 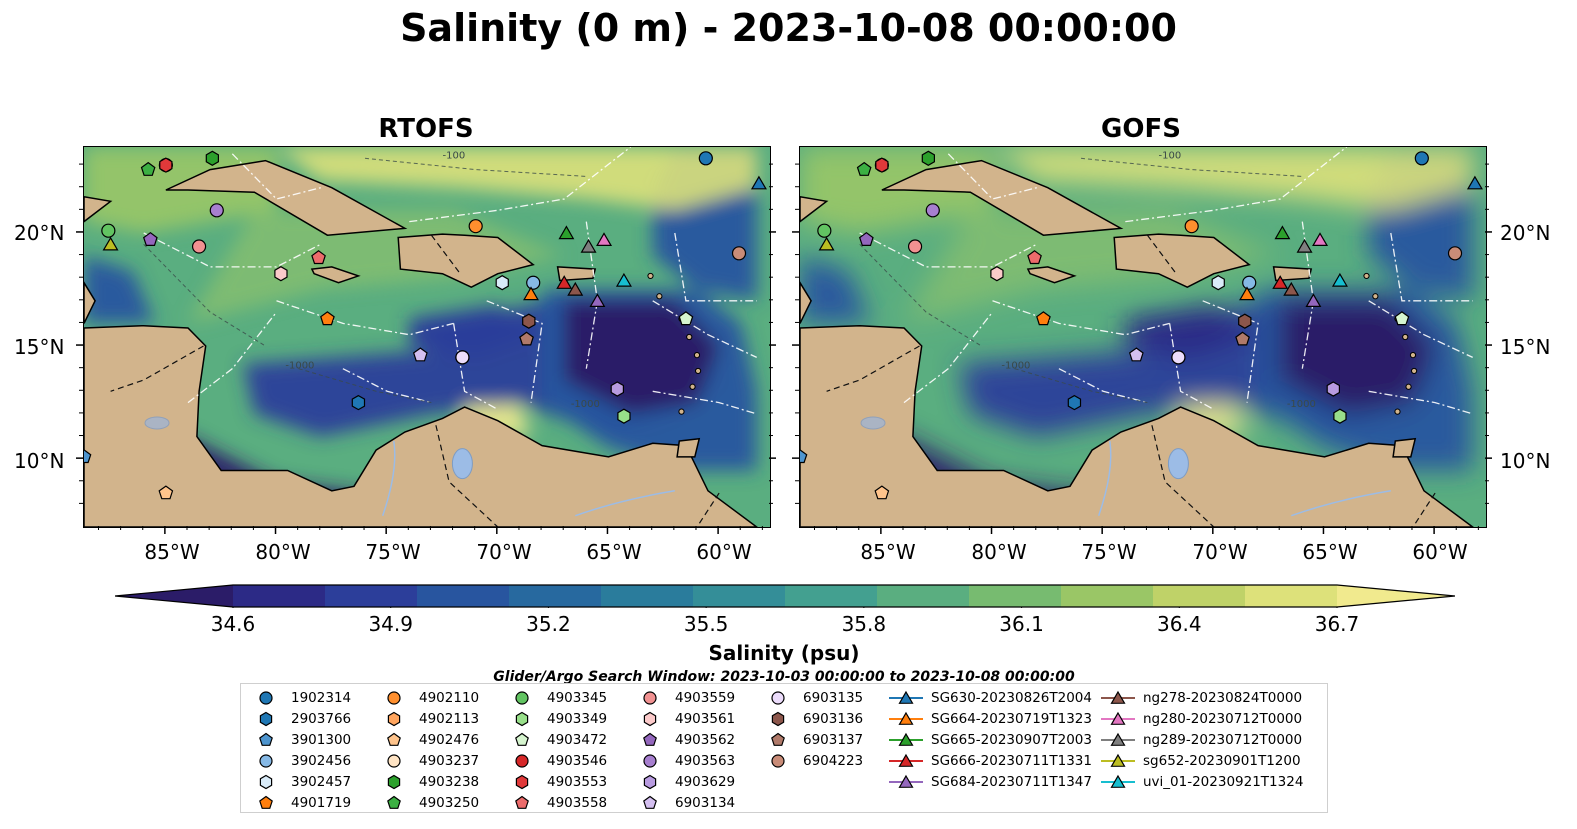 What do you see at coordinates (1525, 461) in the screenshot?
I see `y-tick-label: 10°N` at bounding box center [1525, 461].